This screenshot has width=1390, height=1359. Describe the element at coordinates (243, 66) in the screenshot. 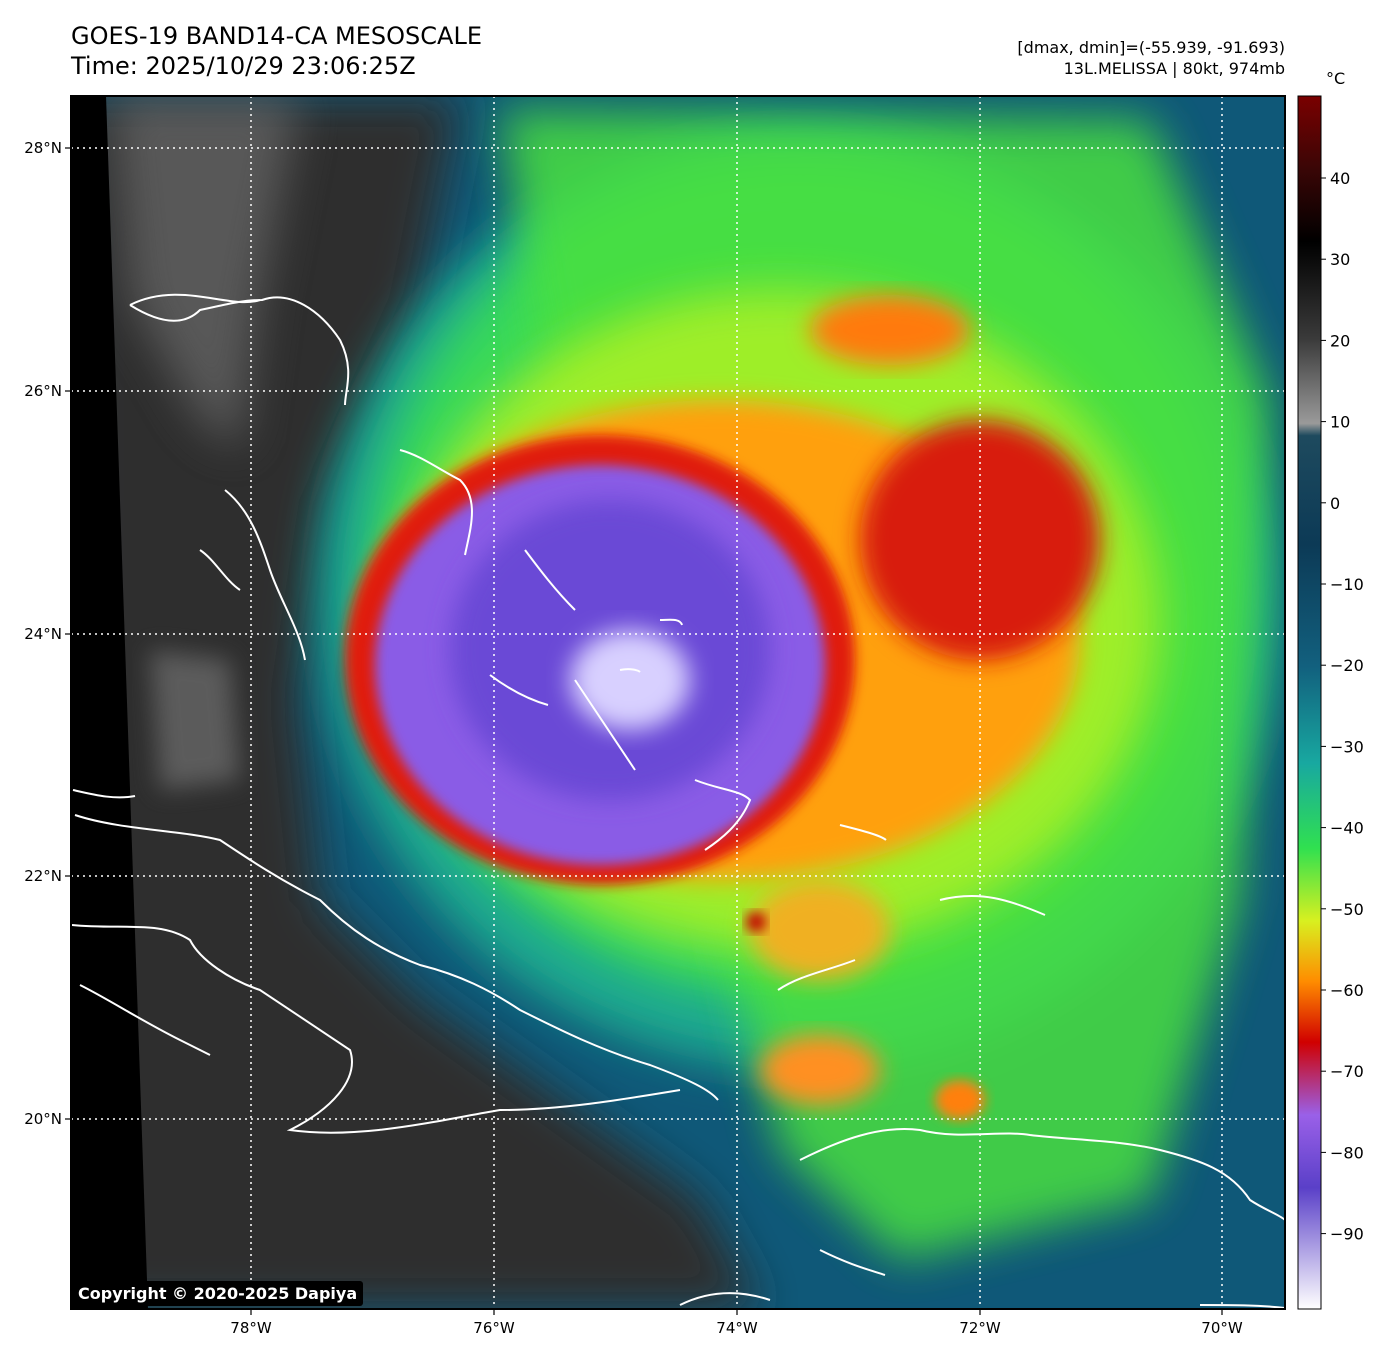

I see `map-time: Time: 2025/10/29 23:06:25Z` at that location.